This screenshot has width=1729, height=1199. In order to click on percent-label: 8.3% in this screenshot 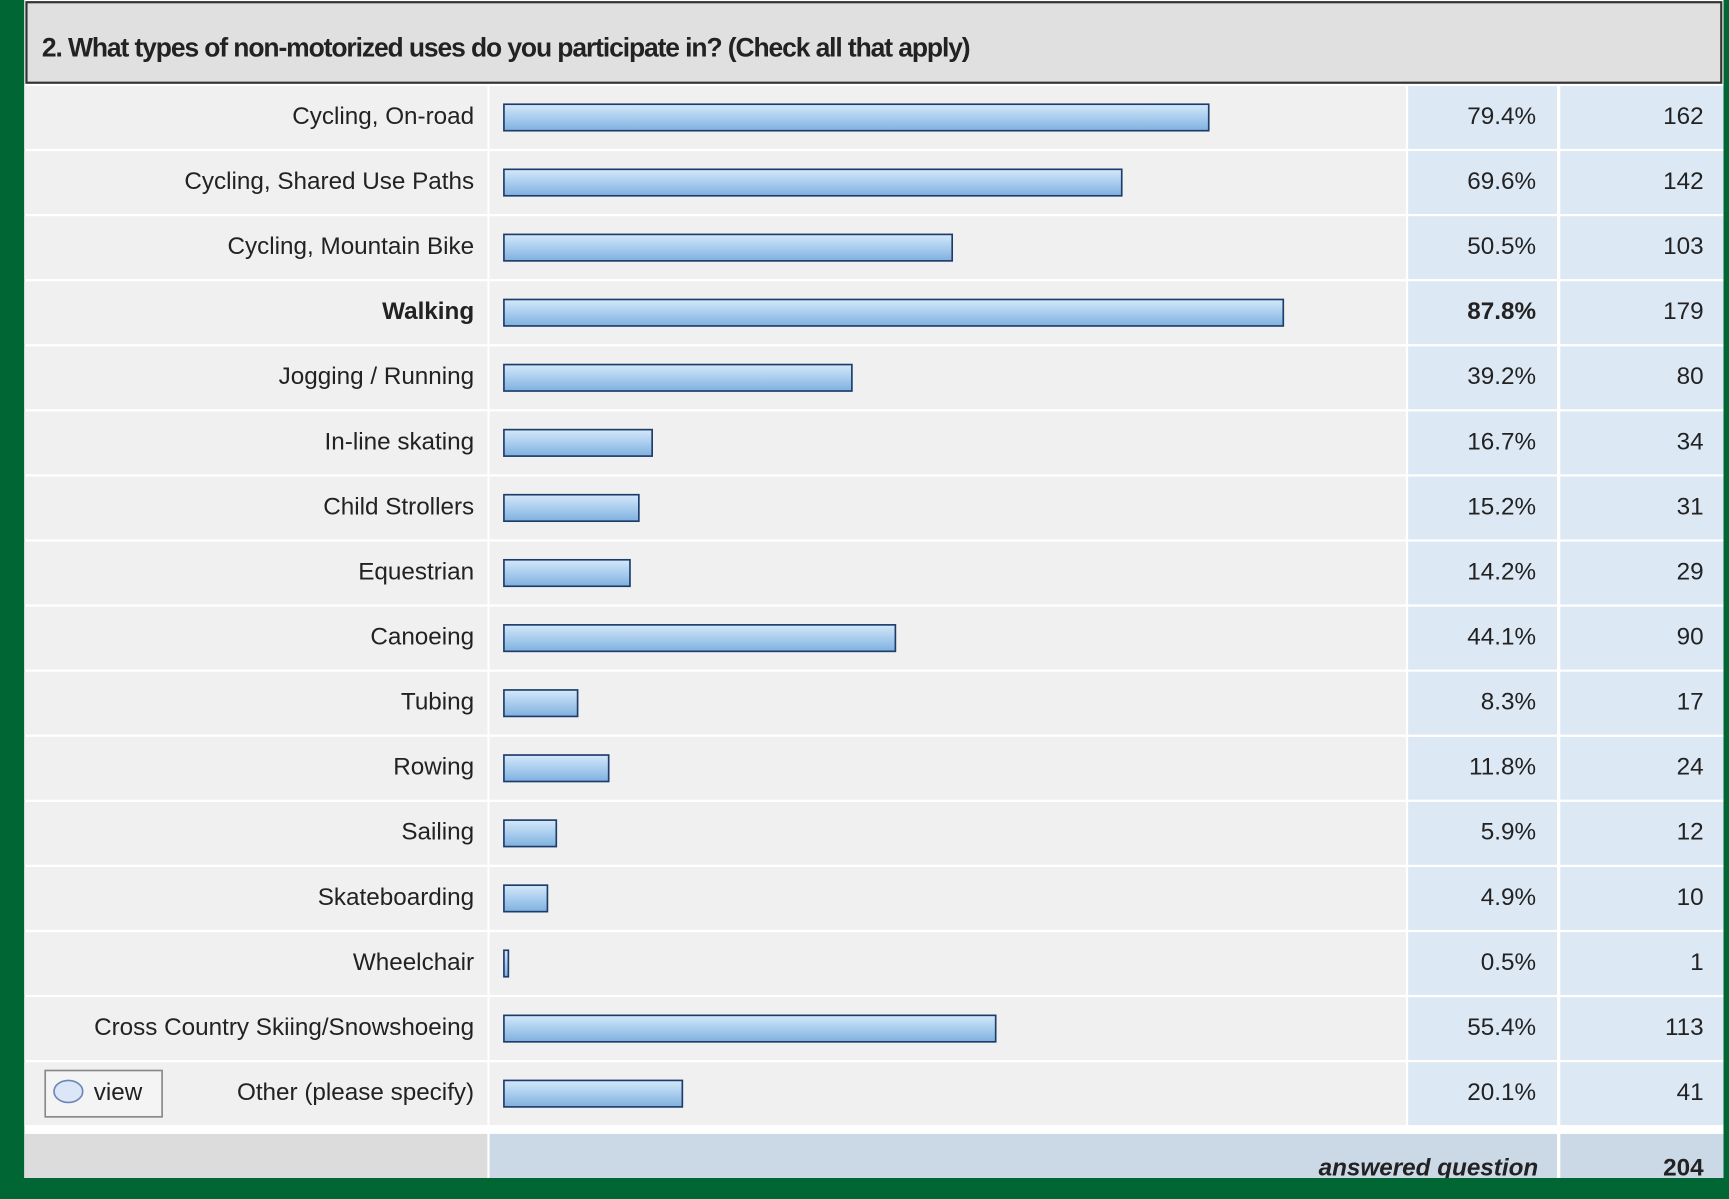, I will do `click(1508, 702)`.